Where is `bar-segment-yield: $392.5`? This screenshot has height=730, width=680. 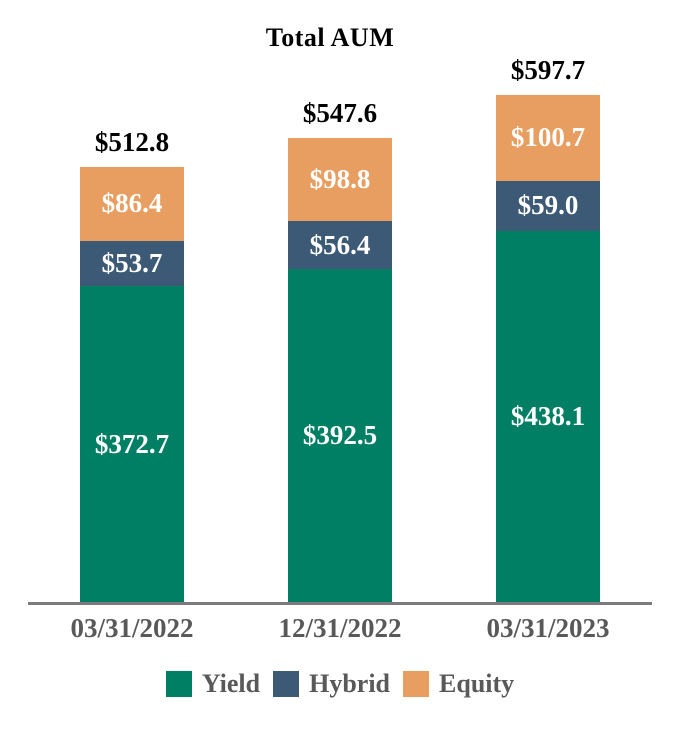
bar-segment-yield: $392.5 is located at coordinates (340, 435).